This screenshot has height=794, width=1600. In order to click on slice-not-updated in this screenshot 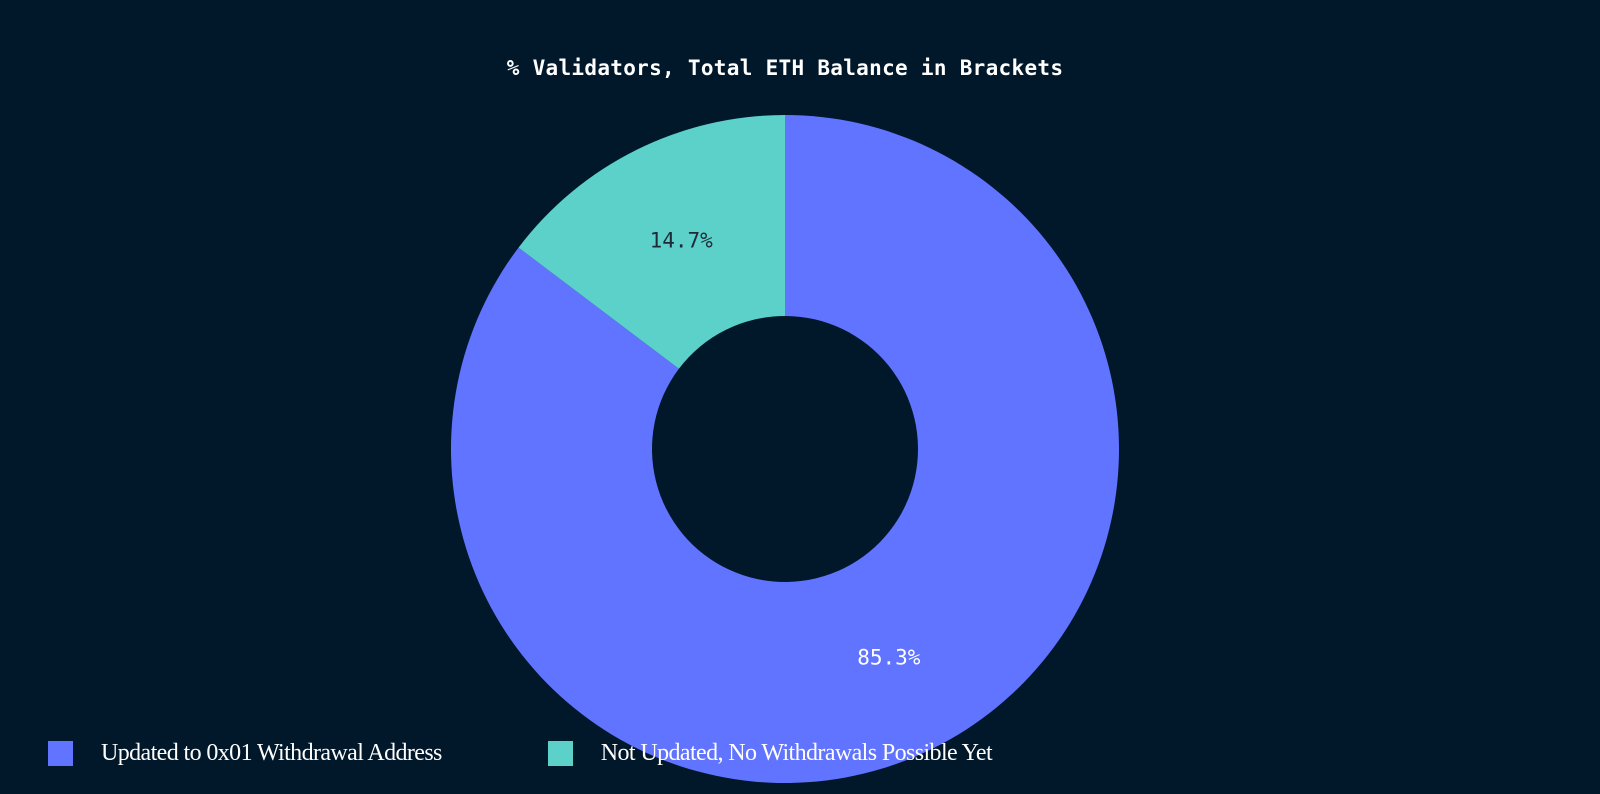, I will do `click(651, 242)`.